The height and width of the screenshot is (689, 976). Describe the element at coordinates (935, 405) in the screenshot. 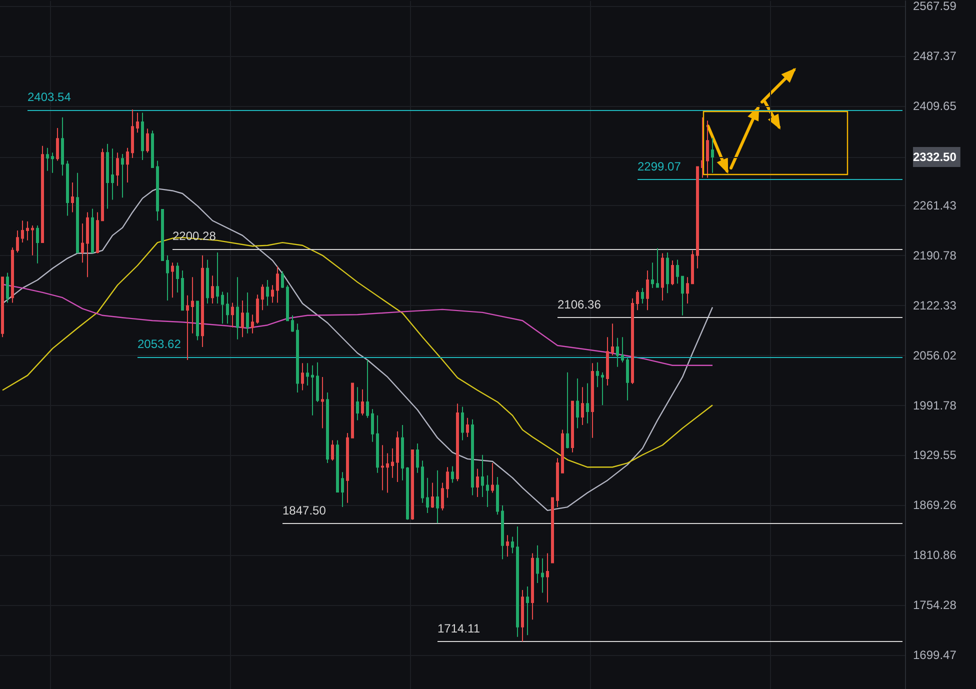

I see `y-tick-label: 1991.78` at that location.